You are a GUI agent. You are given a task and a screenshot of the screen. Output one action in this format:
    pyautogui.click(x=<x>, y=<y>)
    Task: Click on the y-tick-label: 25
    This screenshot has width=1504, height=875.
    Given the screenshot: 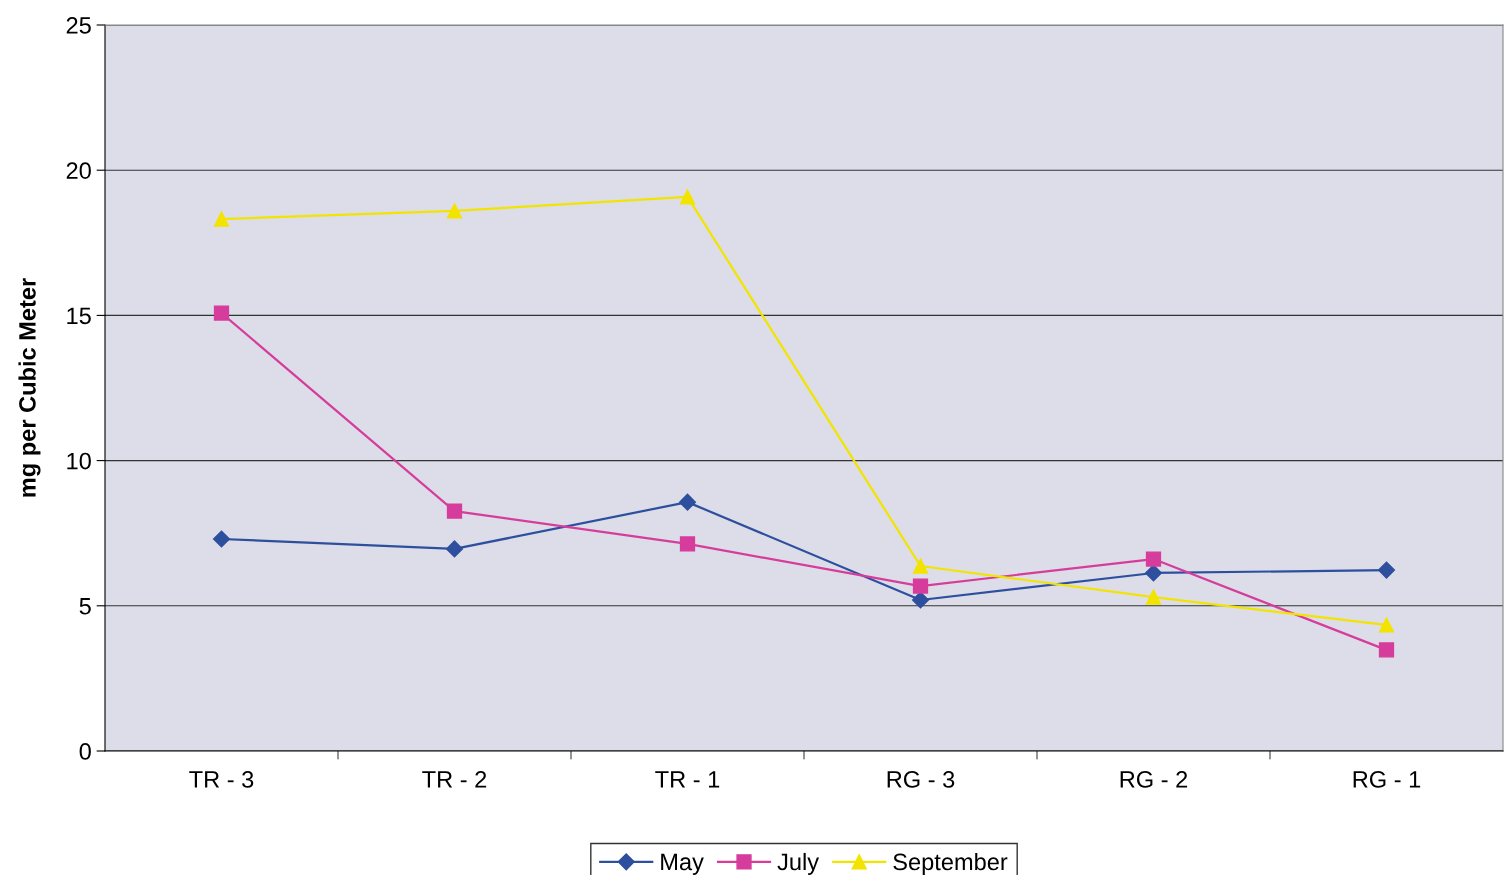 What is the action you would take?
    pyautogui.click(x=78, y=25)
    